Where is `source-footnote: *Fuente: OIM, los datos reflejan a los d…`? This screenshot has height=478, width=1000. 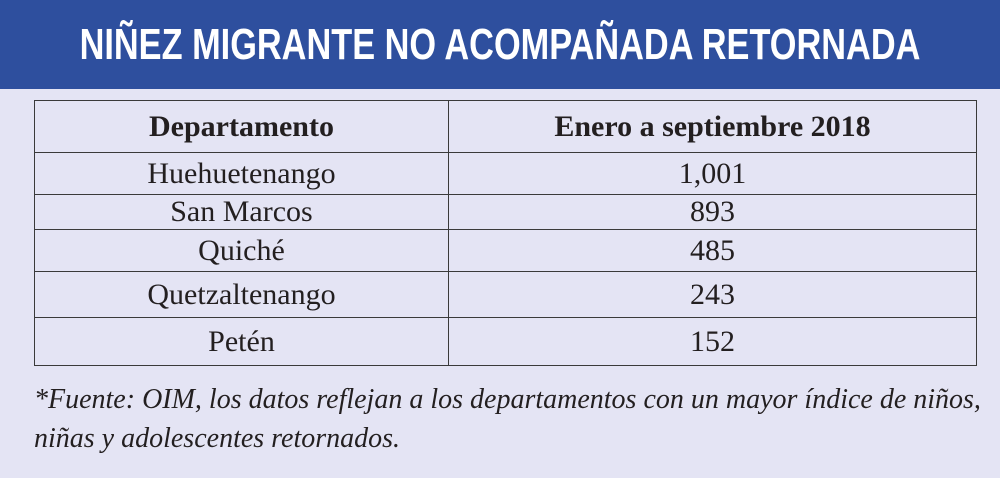 source-footnote: *Fuente: OIM, los datos reflejan a los d… is located at coordinates (507, 419).